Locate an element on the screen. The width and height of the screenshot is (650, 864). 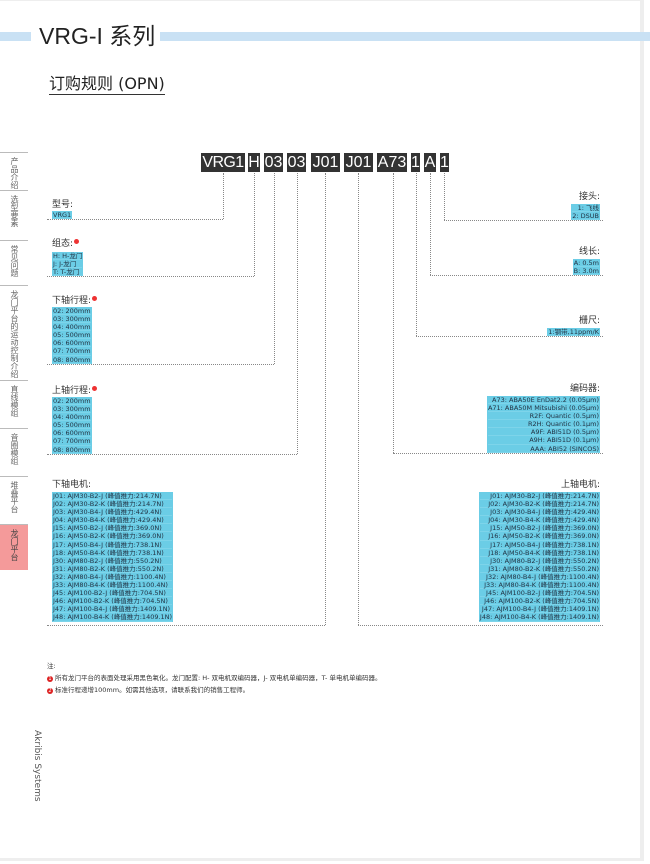
option-list: 1:钢带,11ppm/K is located at coordinates (573, 332).